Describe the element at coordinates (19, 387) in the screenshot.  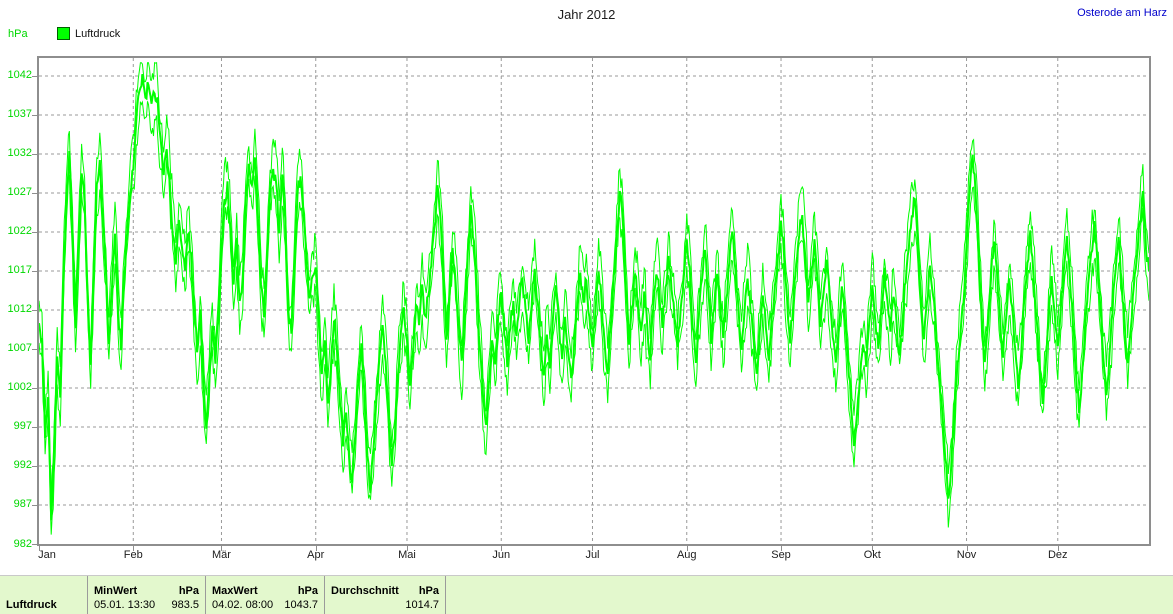
I see `y-axis-label: 1002` at that location.